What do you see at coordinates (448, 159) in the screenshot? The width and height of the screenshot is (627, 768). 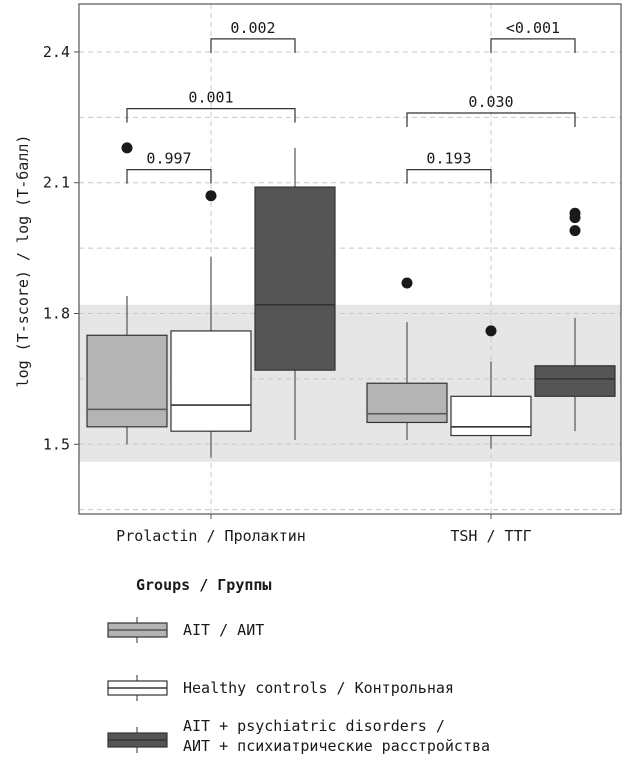 I see `p-value-label: 0.193` at bounding box center [448, 159].